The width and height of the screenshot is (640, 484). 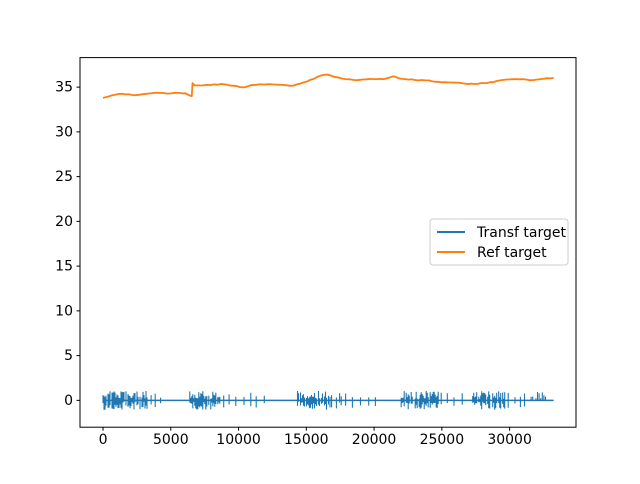 I want to click on ref-target-line, so click(x=328, y=86).